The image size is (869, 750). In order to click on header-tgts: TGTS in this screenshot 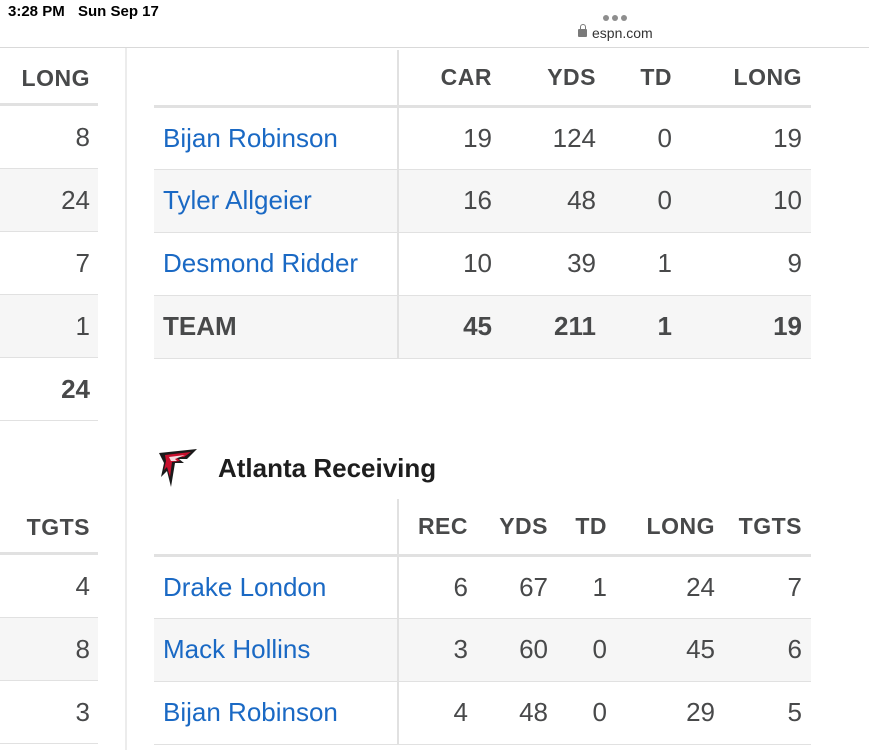, I will do `click(763, 528)`.